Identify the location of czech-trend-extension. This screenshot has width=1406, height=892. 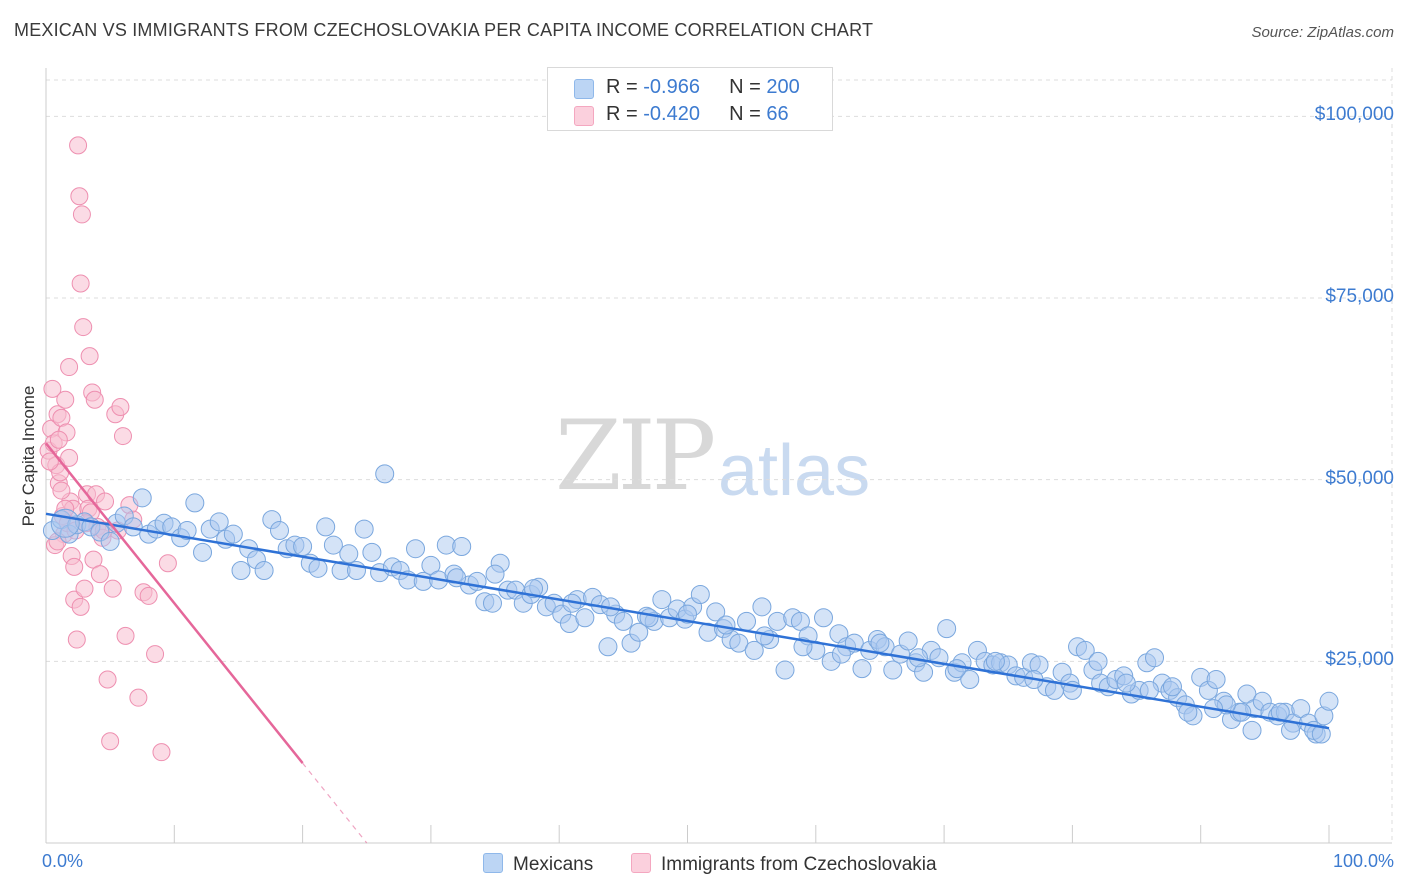
(335, 803).